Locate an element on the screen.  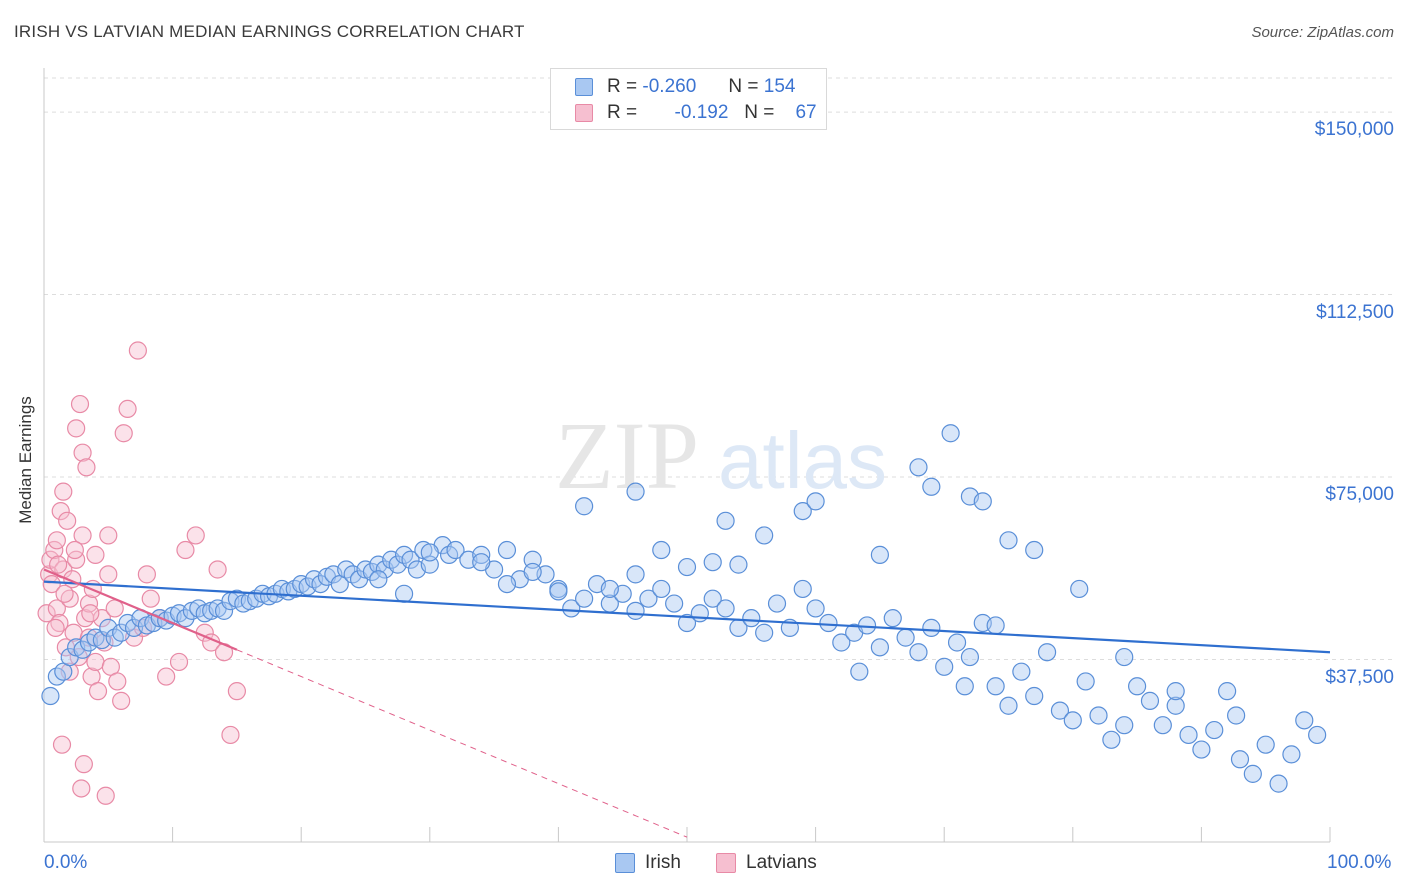
irish-legend-label: Irish is located at coordinates (663, 862).